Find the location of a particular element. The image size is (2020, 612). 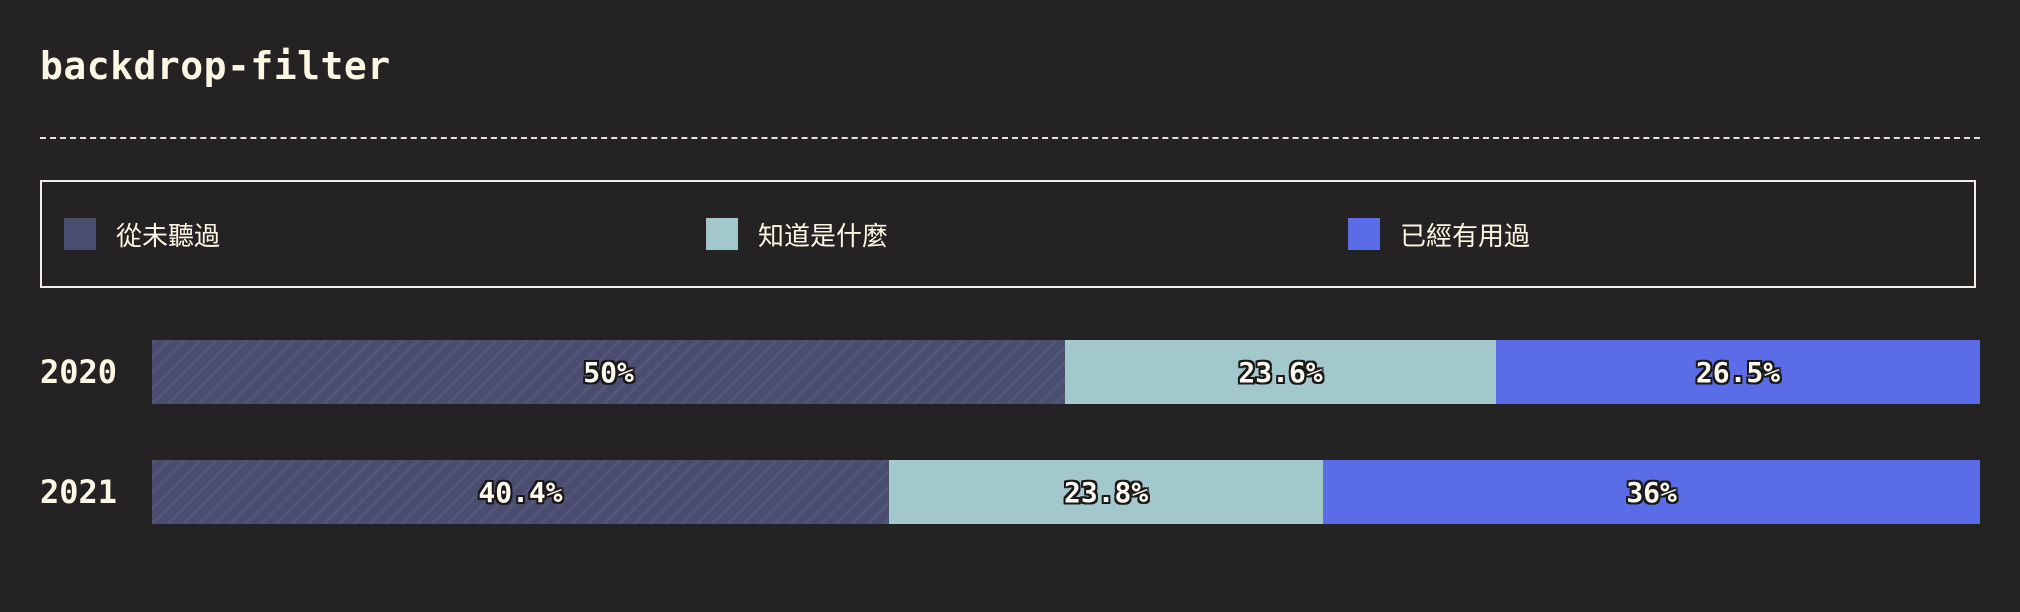

segment-know-what-it-is: 23.8% is located at coordinates (1106, 492).